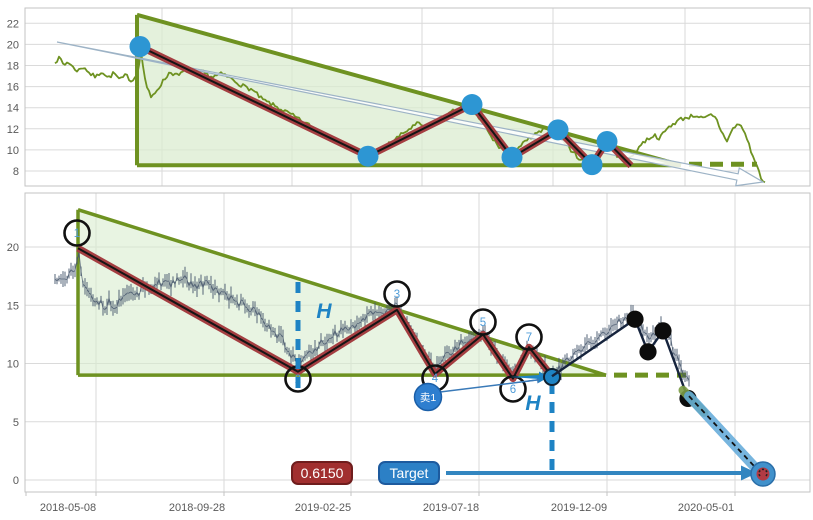  I want to click on wave-number-7: 7, so click(529, 338).